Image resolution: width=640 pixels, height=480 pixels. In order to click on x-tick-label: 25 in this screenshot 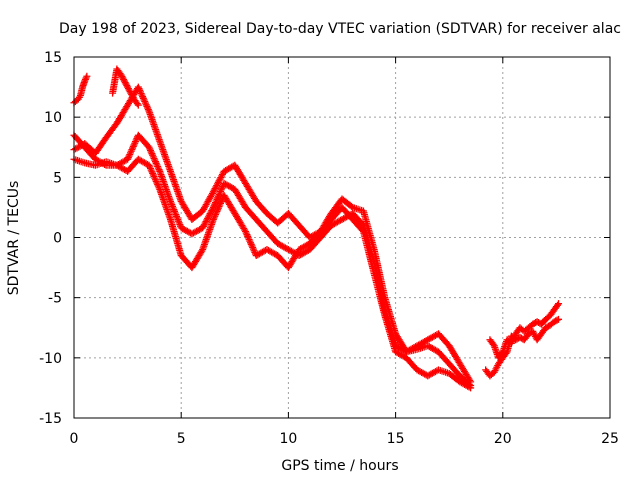, I will do `click(610, 439)`.